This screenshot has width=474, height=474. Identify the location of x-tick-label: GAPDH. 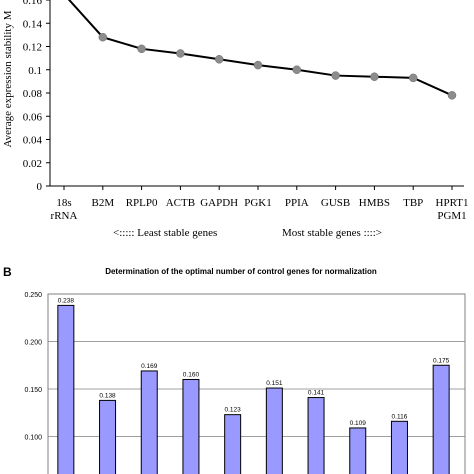
(219, 203).